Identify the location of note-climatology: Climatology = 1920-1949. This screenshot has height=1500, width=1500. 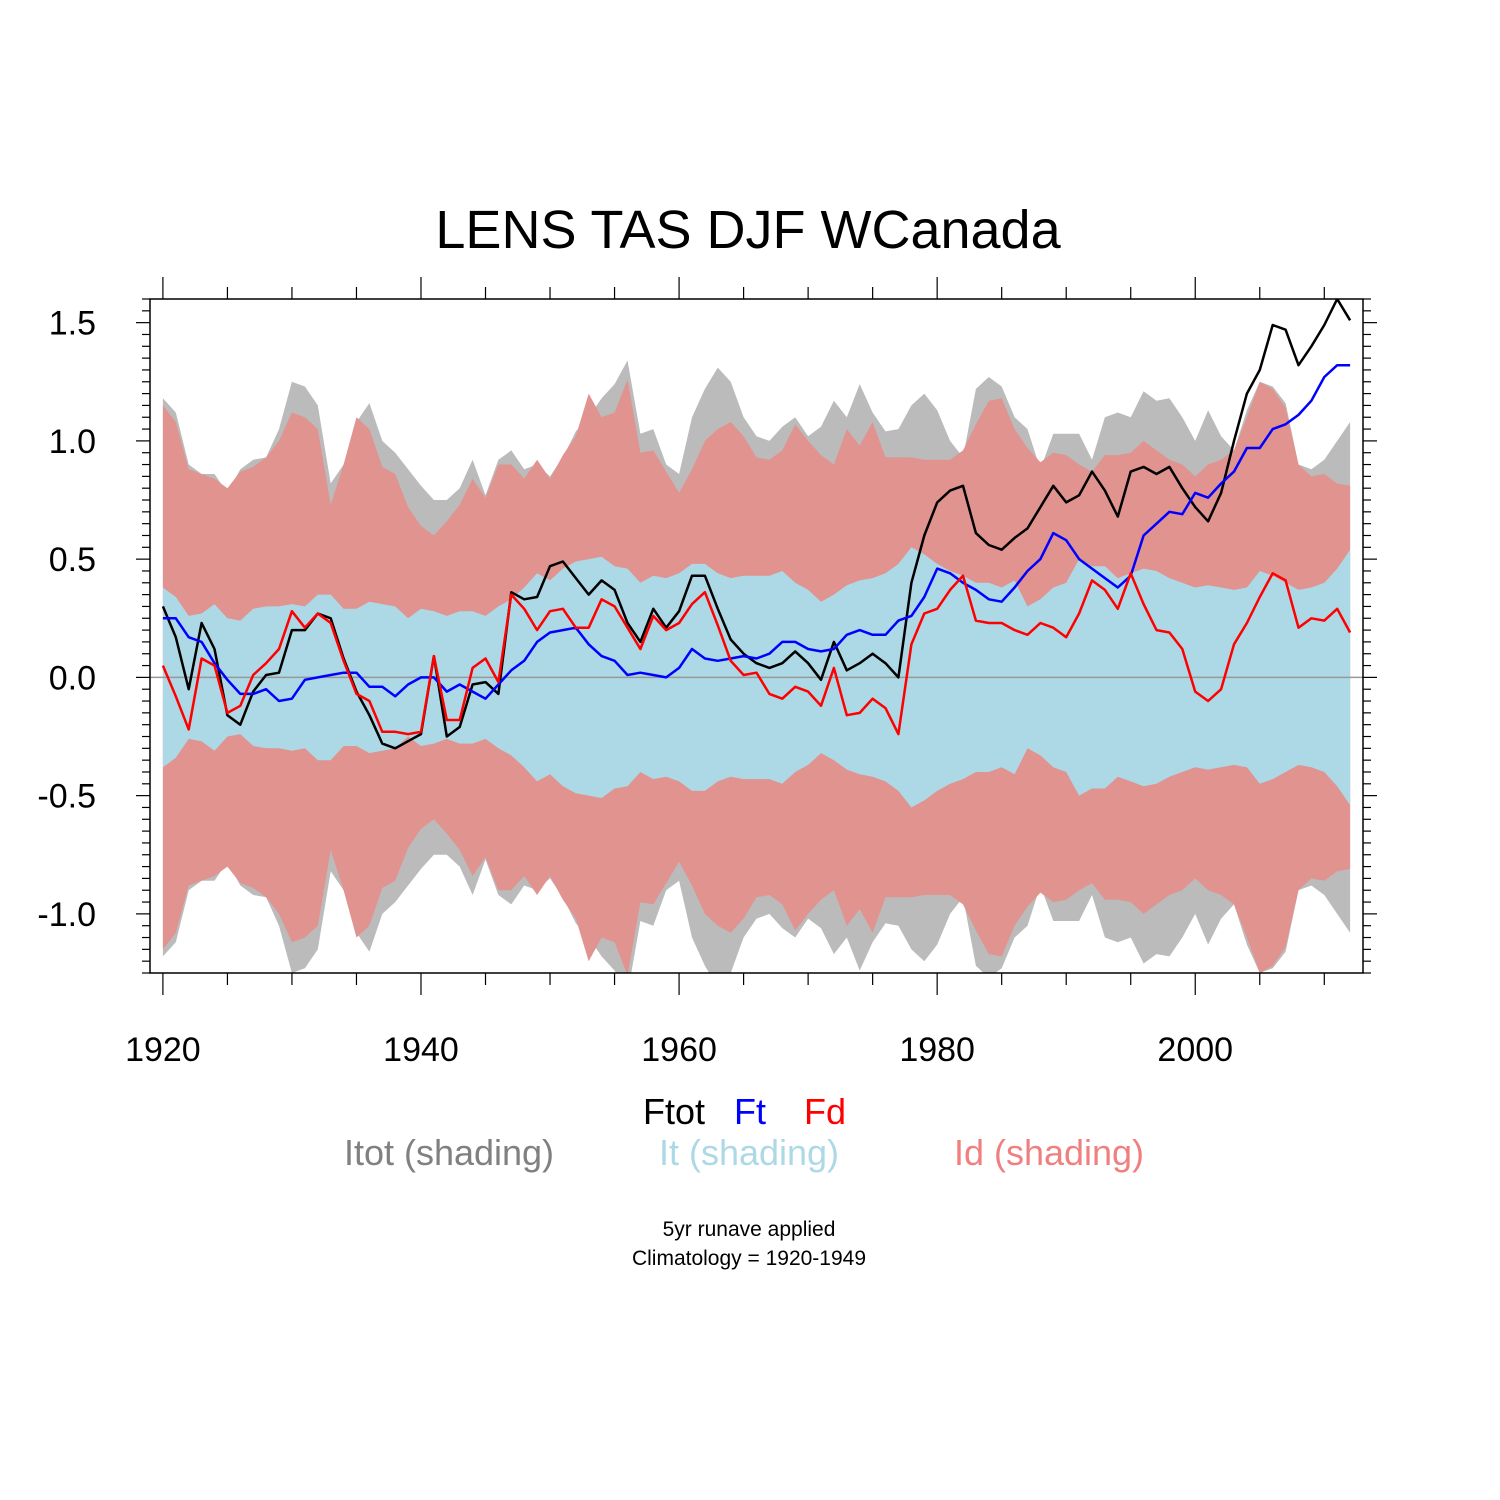
(749, 1258).